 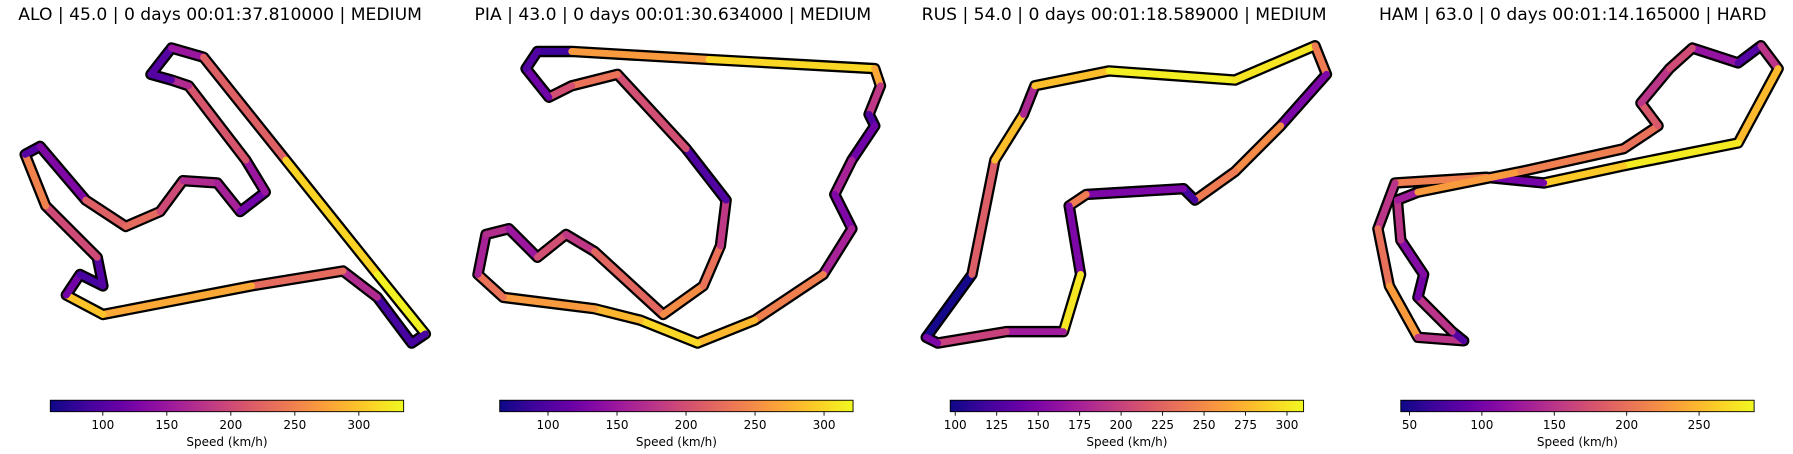 I want to click on colorbar-tick-label: 50, so click(x=1409, y=425).